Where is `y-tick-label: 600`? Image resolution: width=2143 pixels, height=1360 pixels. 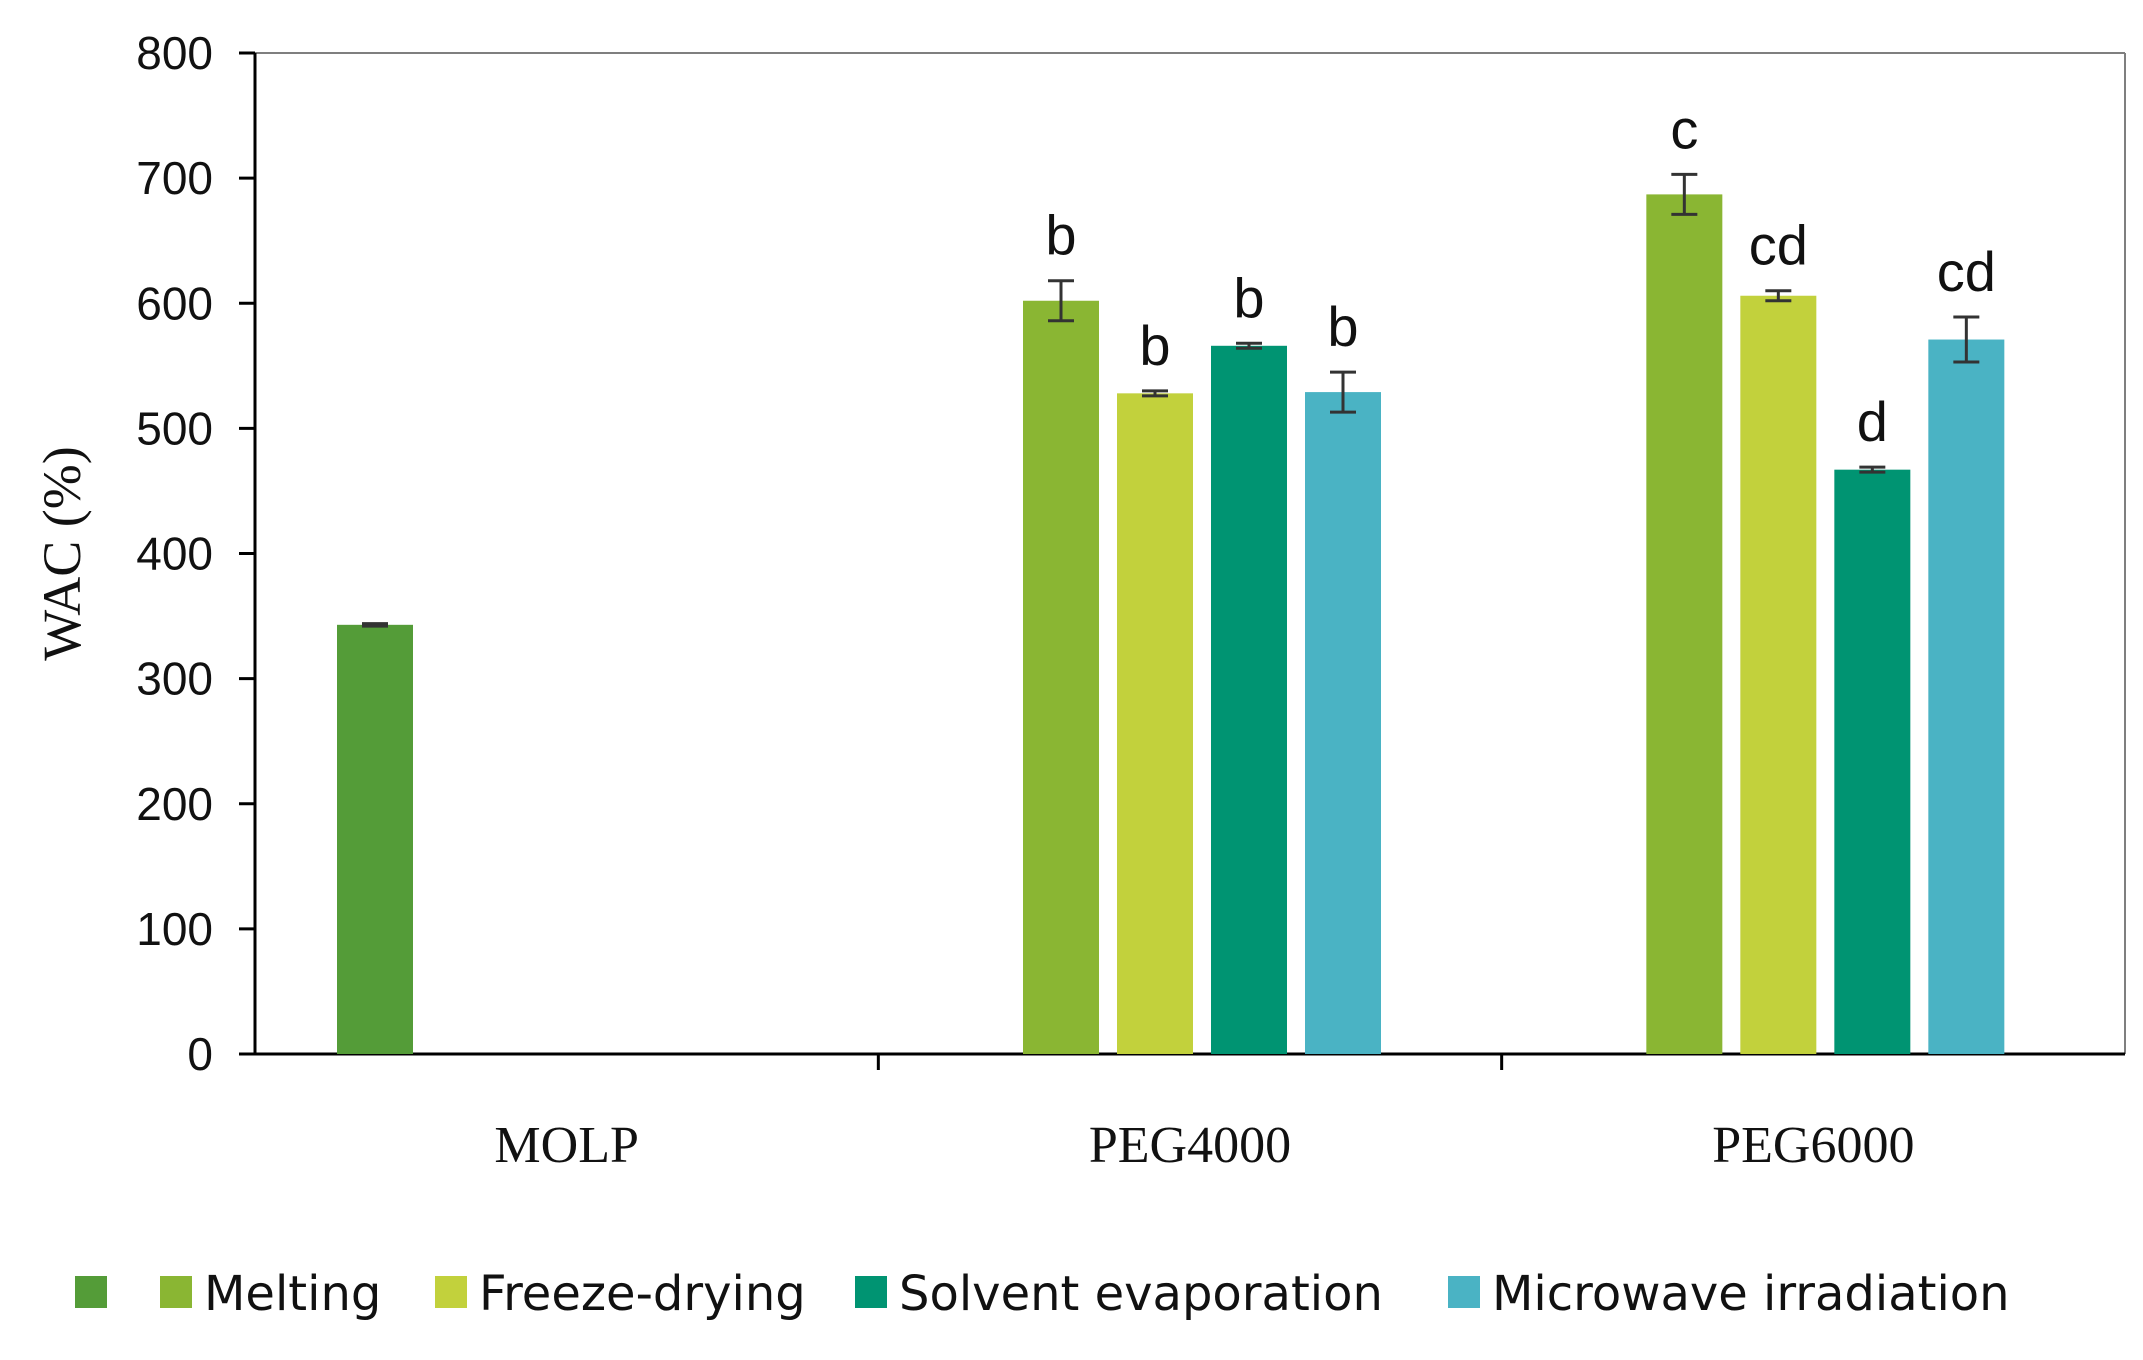 y-tick-label: 600 is located at coordinates (174, 303).